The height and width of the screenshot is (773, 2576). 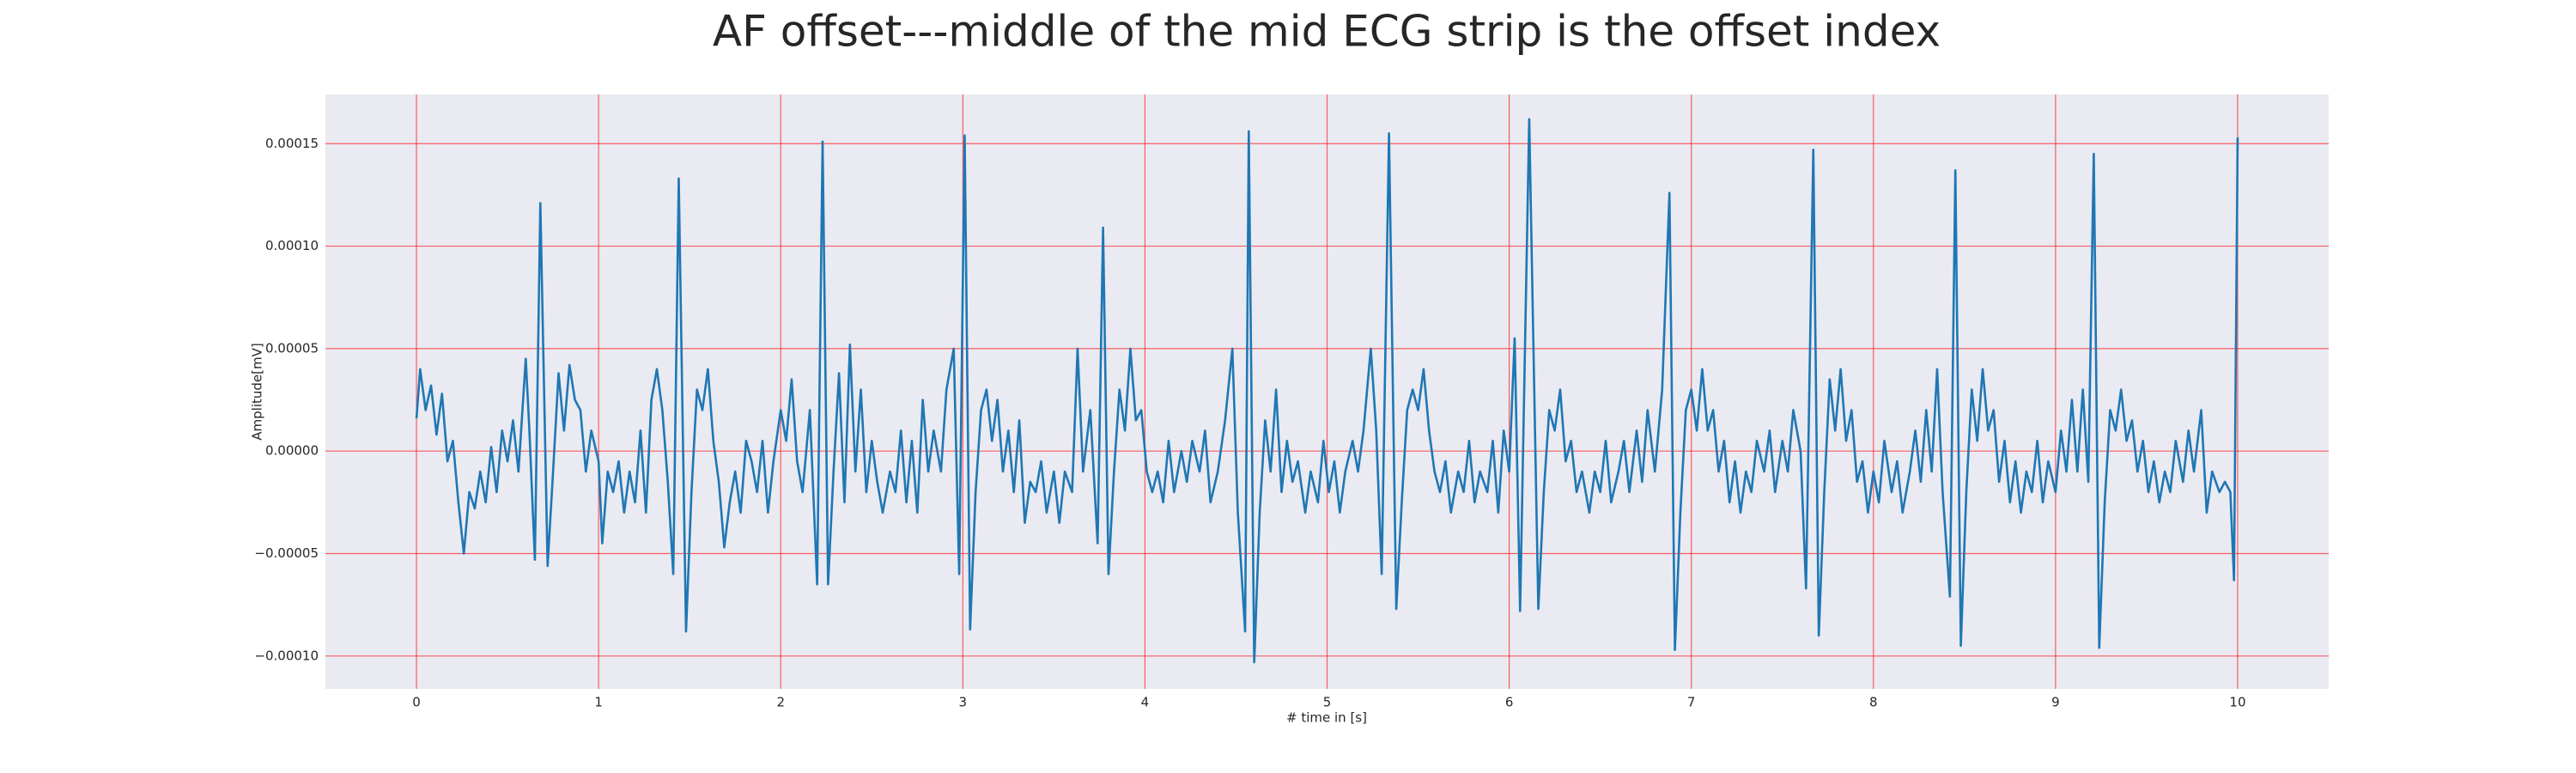 What do you see at coordinates (2055, 702) in the screenshot?
I see `x-tick-label: 9` at bounding box center [2055, 702].